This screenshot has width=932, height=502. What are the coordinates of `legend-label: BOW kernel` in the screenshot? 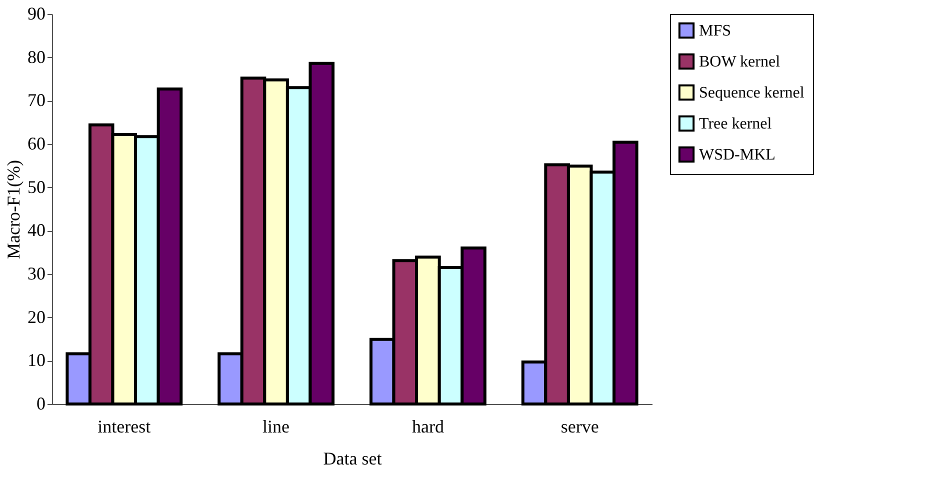 It's located at (740, 62).